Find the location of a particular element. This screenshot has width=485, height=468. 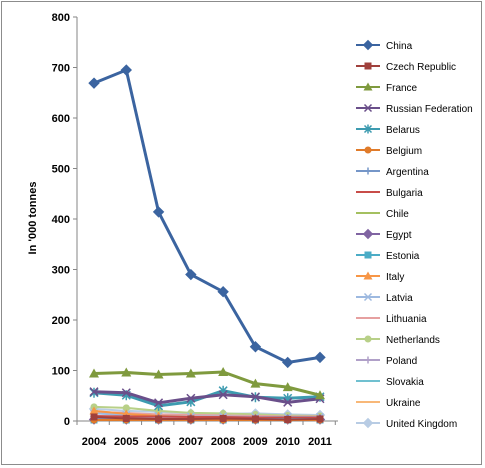

legend-item: Ukraine is located at coordinates (388, 403).